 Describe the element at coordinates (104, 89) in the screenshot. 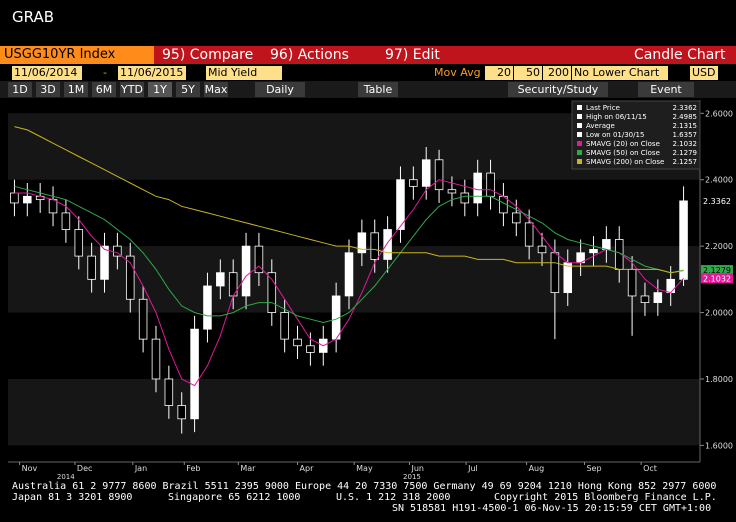

I see `period-button: 6M` at that location.